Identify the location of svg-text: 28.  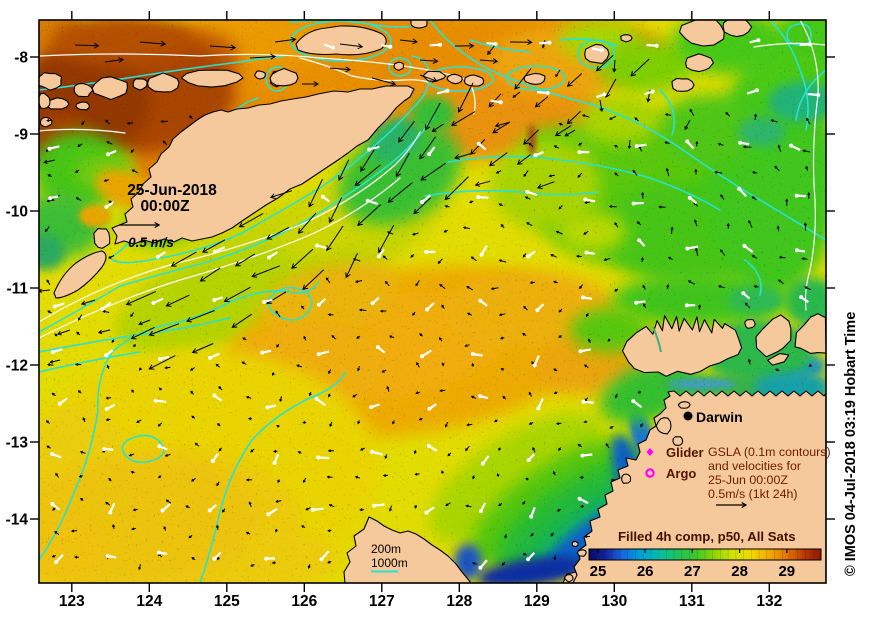
(739, 571).